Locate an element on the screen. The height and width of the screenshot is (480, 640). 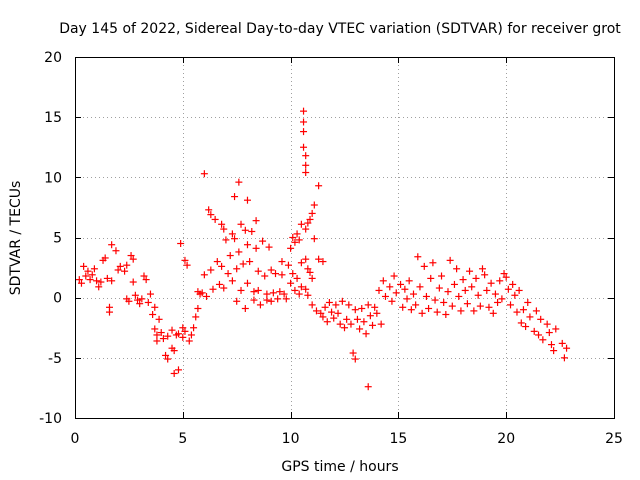
x-tick-label: 15 is located at coordinates (398, 439).